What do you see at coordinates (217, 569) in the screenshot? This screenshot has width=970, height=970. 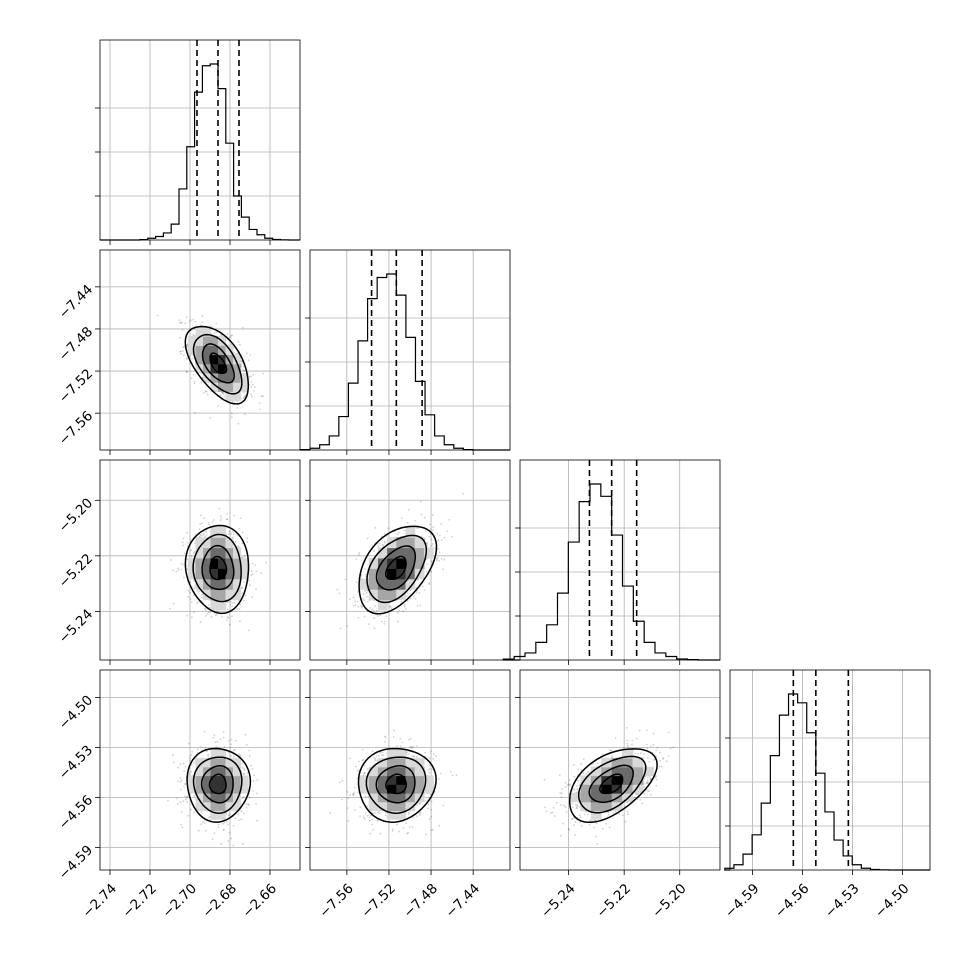 I see `panel-content` at bounding box center [217, 569].